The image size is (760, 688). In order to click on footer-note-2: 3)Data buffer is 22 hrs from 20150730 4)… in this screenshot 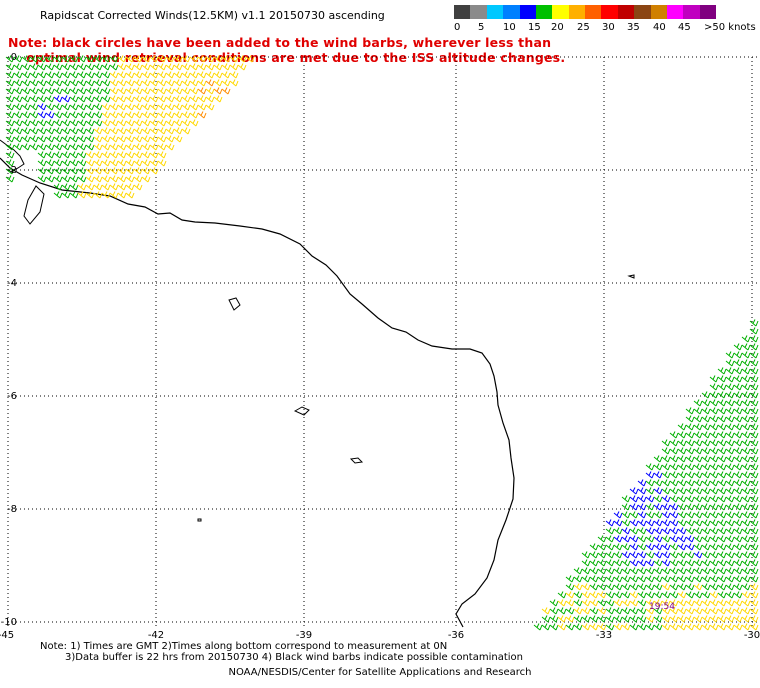, I will do `click(294, 657)`.